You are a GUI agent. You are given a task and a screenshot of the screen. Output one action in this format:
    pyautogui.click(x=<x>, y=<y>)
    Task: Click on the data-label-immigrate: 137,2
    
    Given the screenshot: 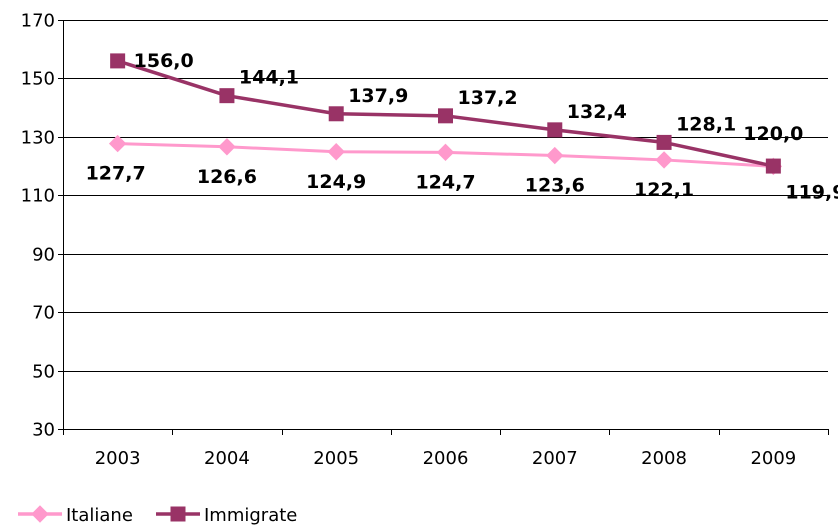 What is the action you would take?
    pyautogui.click(x=488, y=98)
    